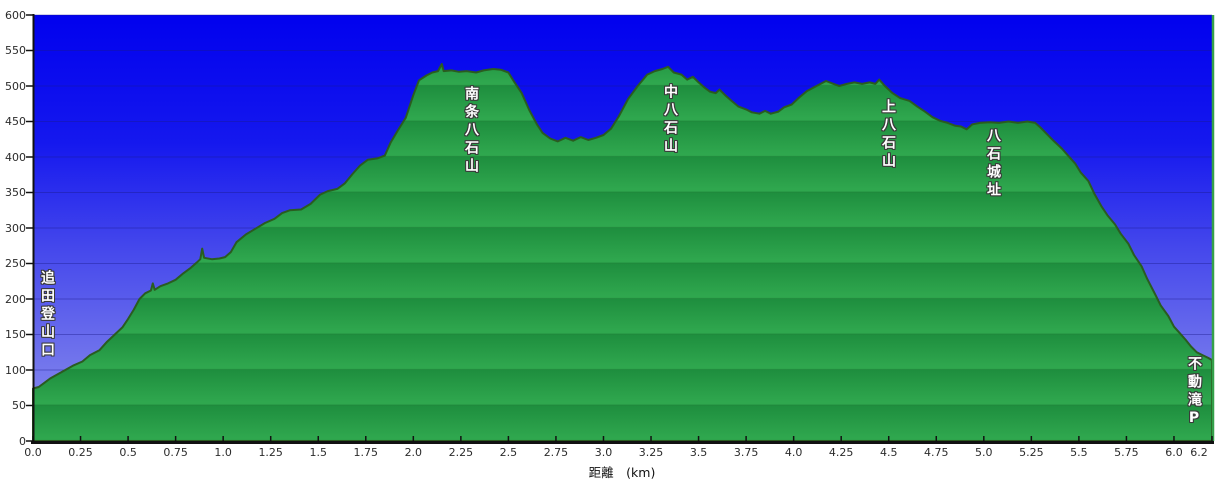 This screenshot has height=480, width=1225. Describe the element at coordinates (1031, 452) in the screenshot. I see `x-tick-label: 5.25` at that location.